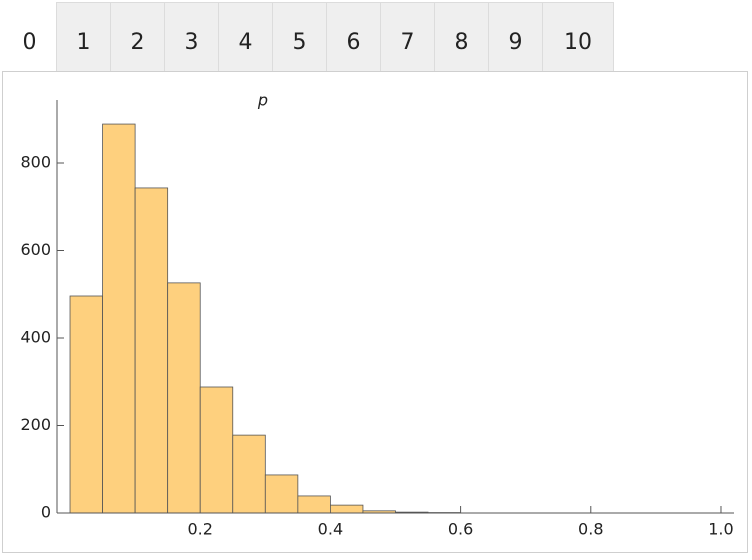 The width and height of the screenshot is (752, 560). I want to click on x-tick-label: 0.2, so click(199, 529).